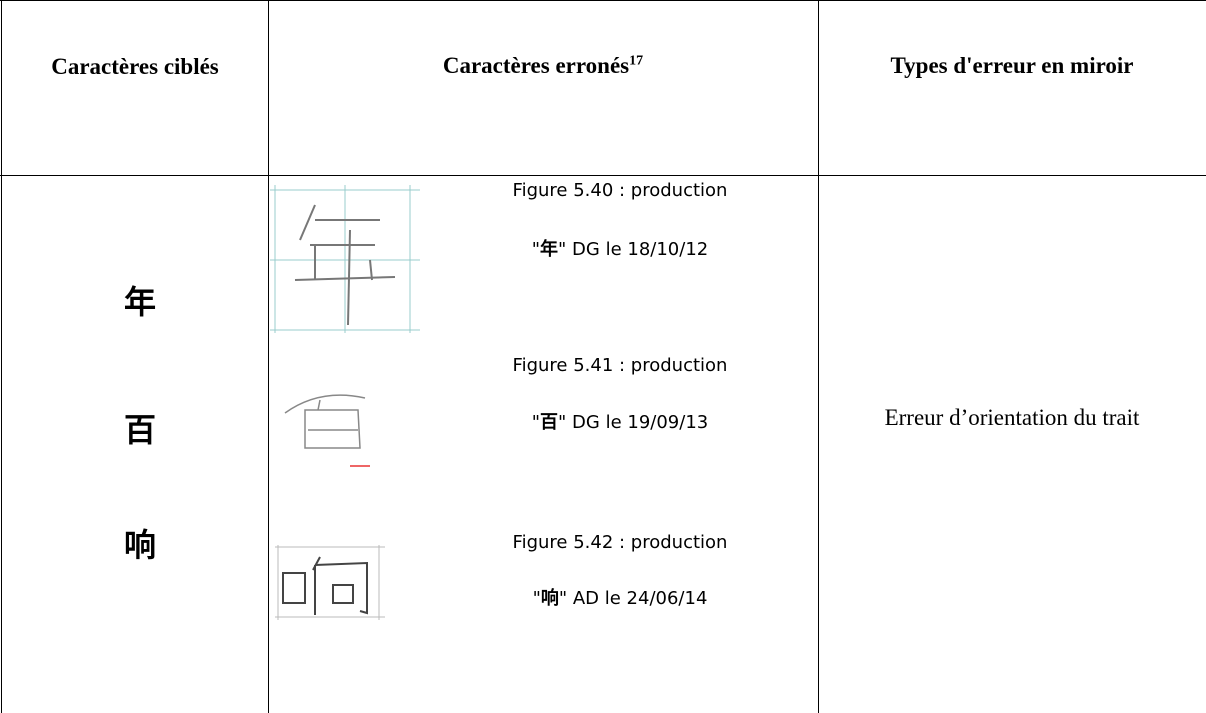 The width and height of the screenshot is (1206, 713). I want to click on header-cell: Caractères erronés17, so click(543, 55).